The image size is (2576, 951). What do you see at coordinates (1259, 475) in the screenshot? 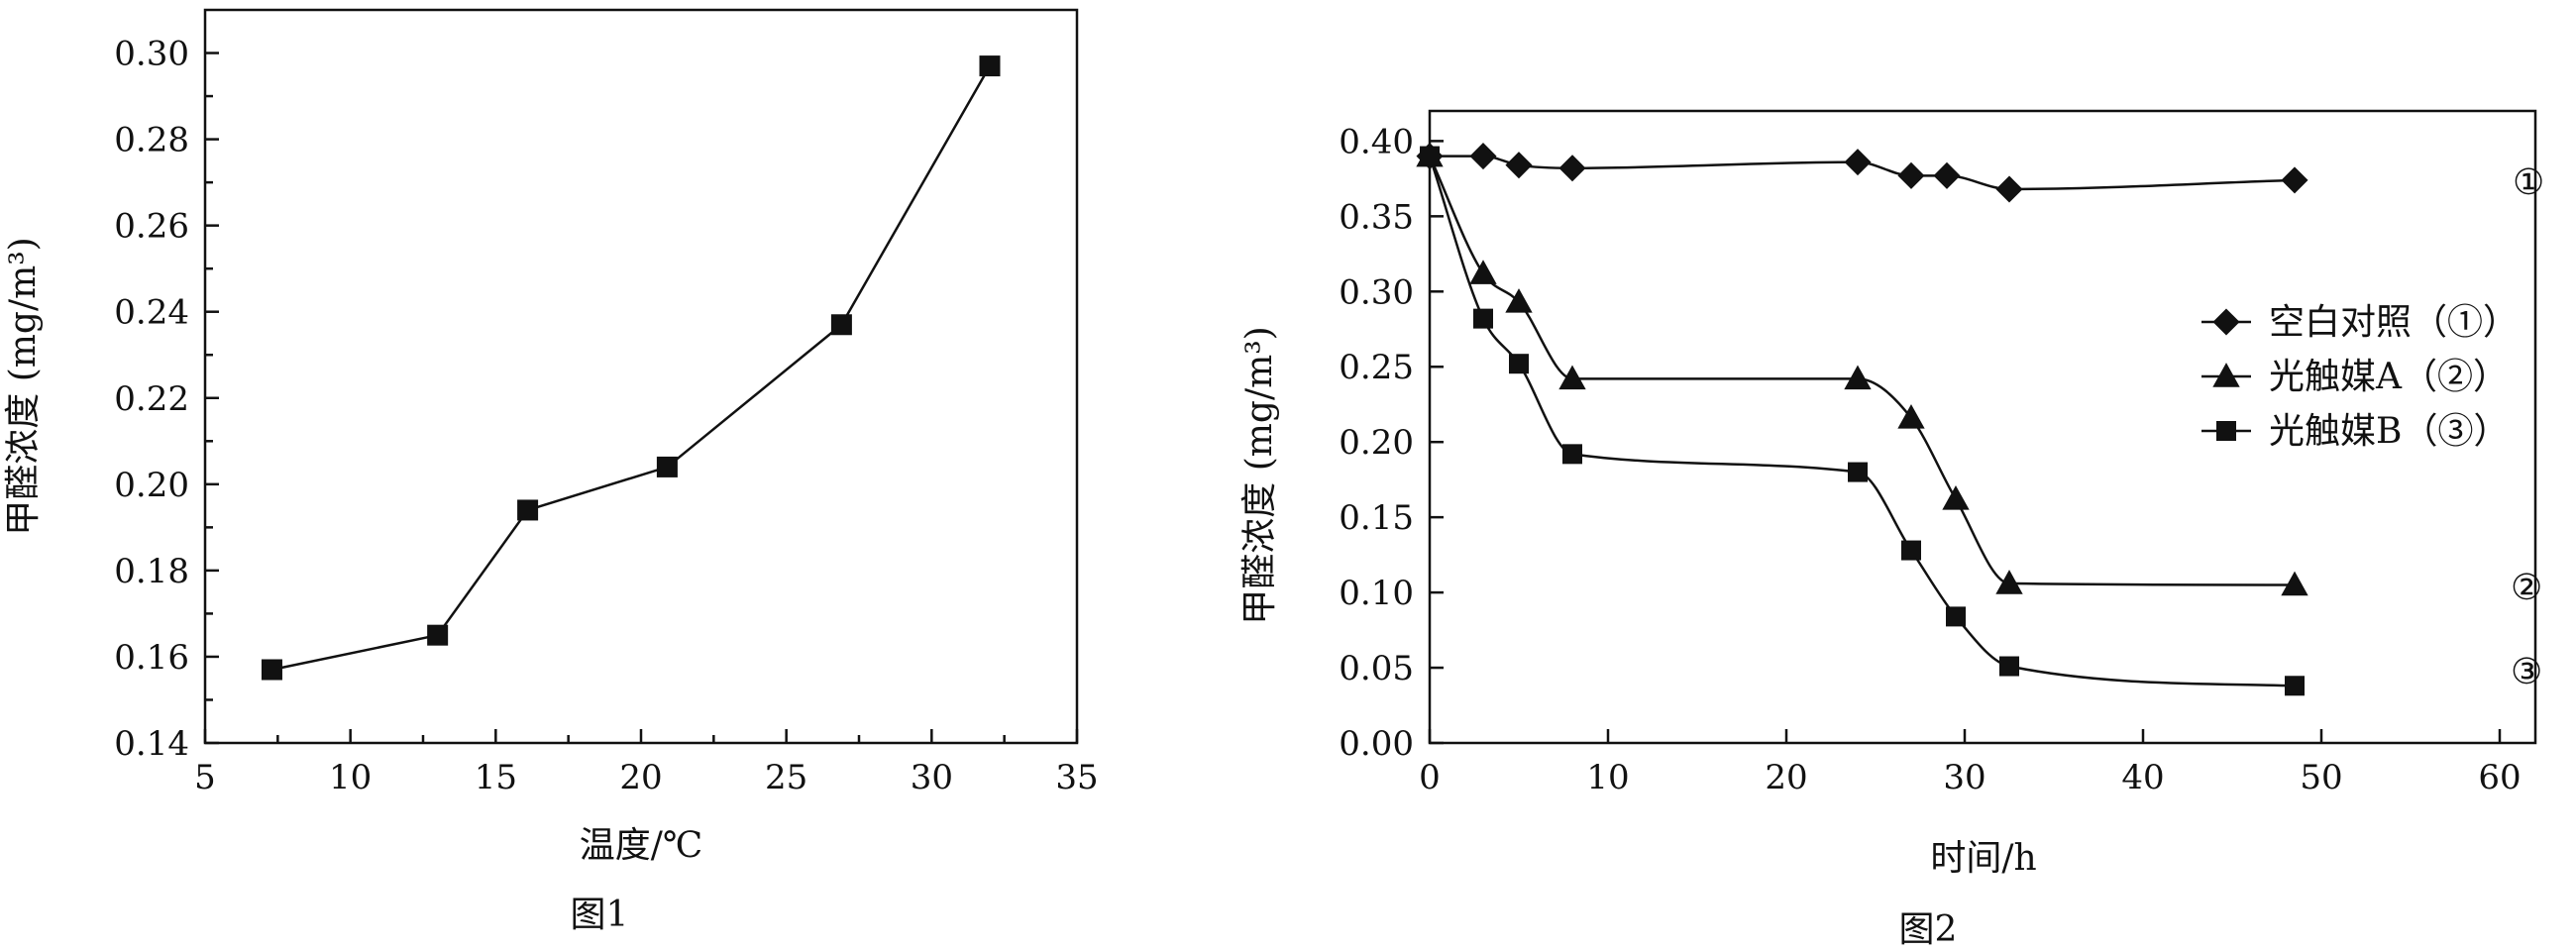
I see `fig2-y-axis-title: 甲醛浓度 (mg/m³)` at bounding box center [1259, 475].